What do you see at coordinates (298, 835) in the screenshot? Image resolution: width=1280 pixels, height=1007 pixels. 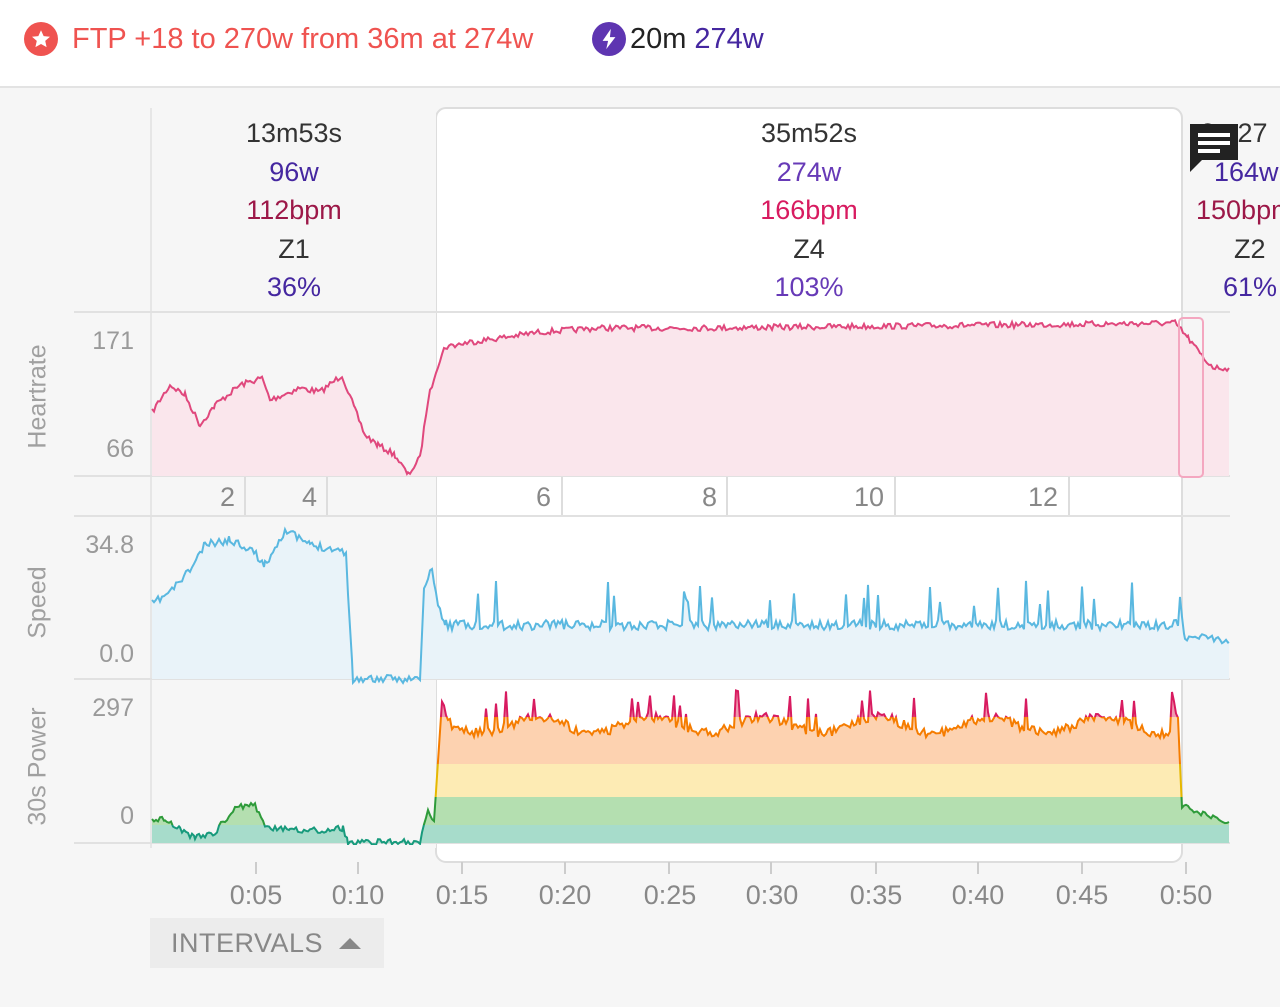 I see `power-line-teal` at bounding box center [298, 835].